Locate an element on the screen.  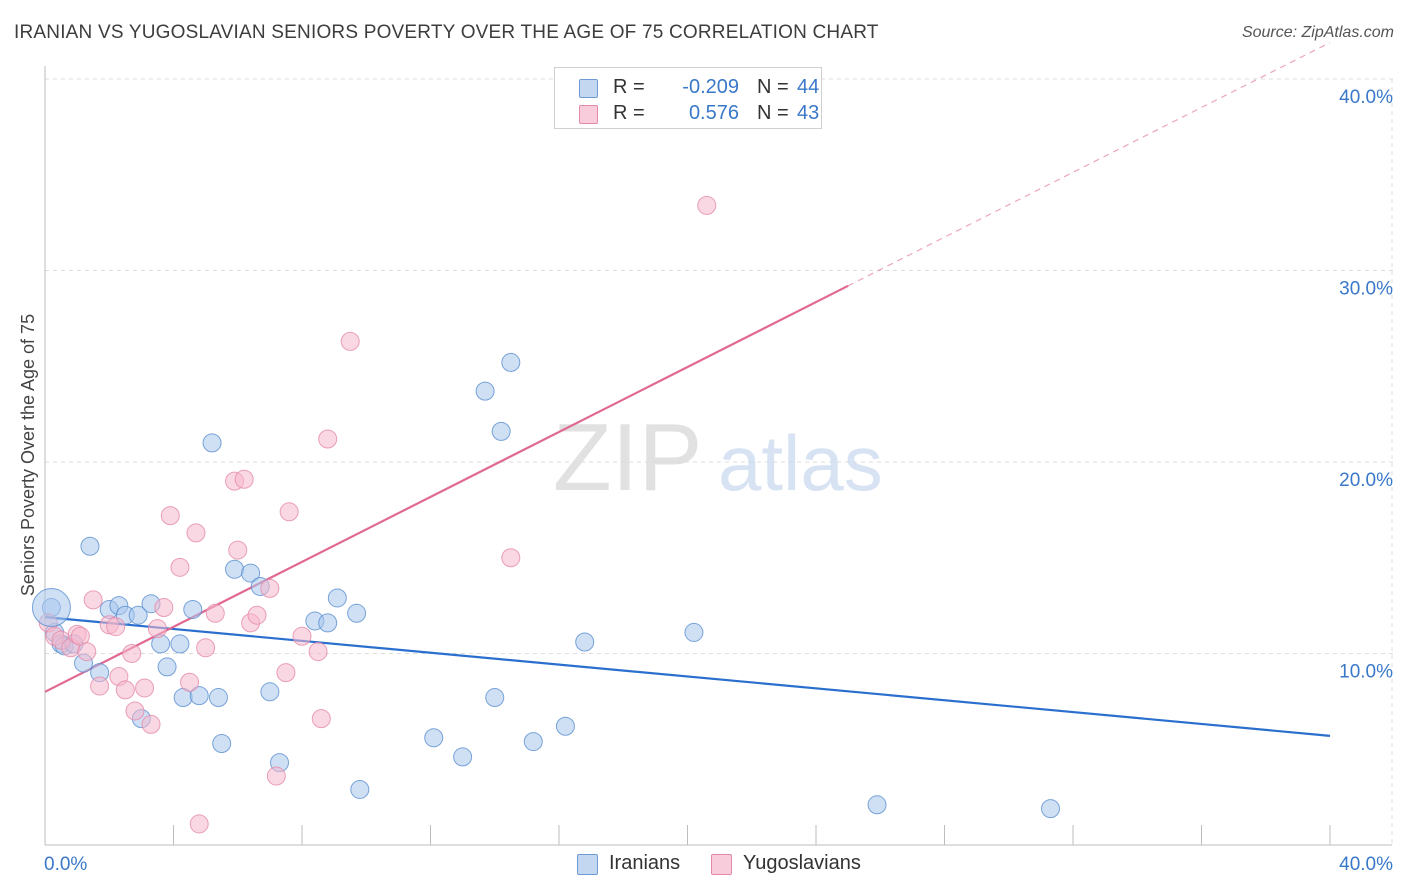
bottom-legend-swatch-yugoslavians is located at coordinates (721, 864).